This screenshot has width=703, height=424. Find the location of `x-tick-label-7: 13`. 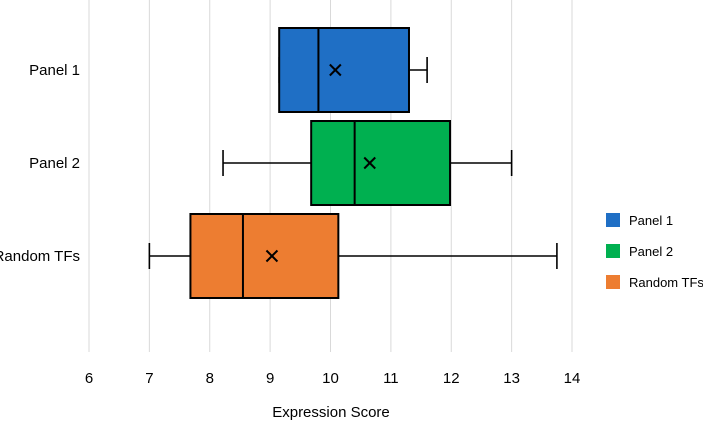

x-tick-label-7: 13 is located at coordinates (511, 378).